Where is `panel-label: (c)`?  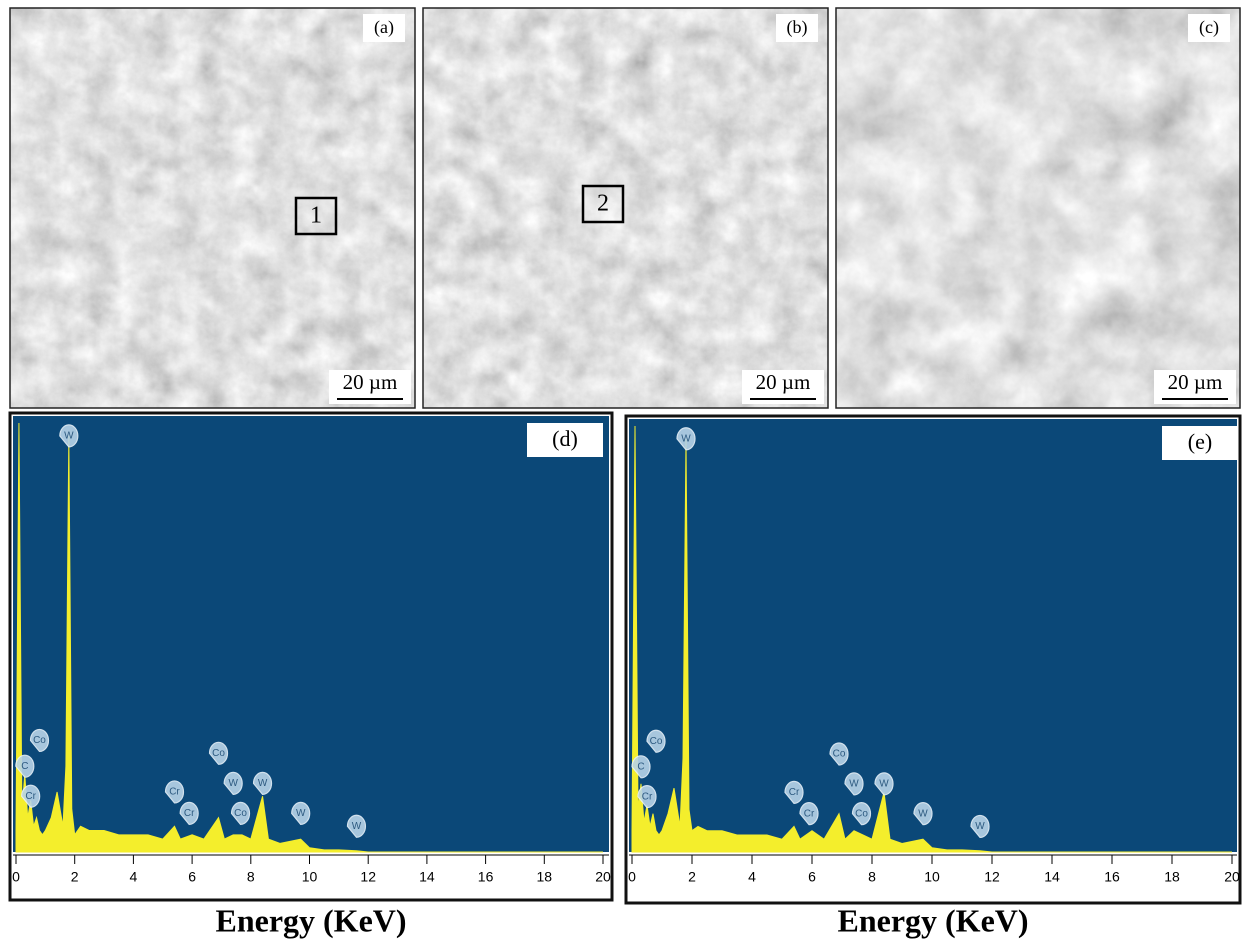 panel-label: (c) is located at coordinates (1209, 27).